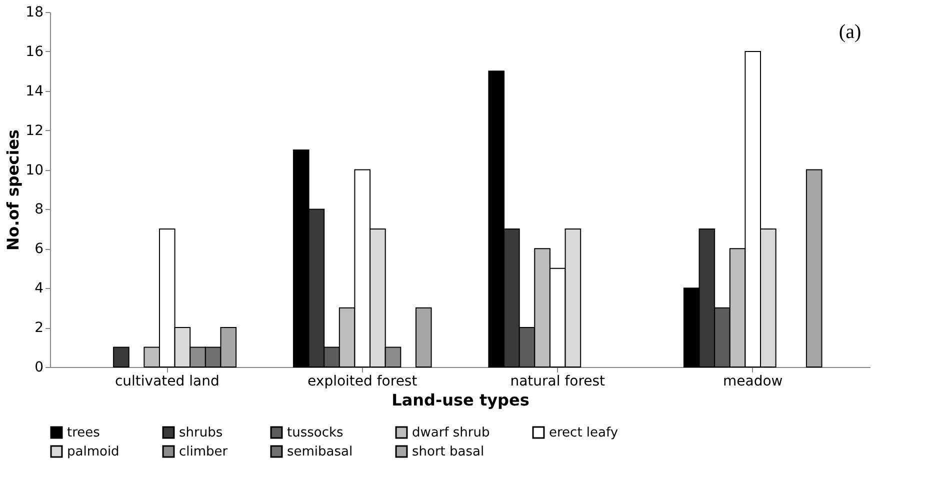  What do you see at coordinates (13, 190) in the screenshot?
I see `y-axis-title: No.of species` at bounding box center [13, 190].